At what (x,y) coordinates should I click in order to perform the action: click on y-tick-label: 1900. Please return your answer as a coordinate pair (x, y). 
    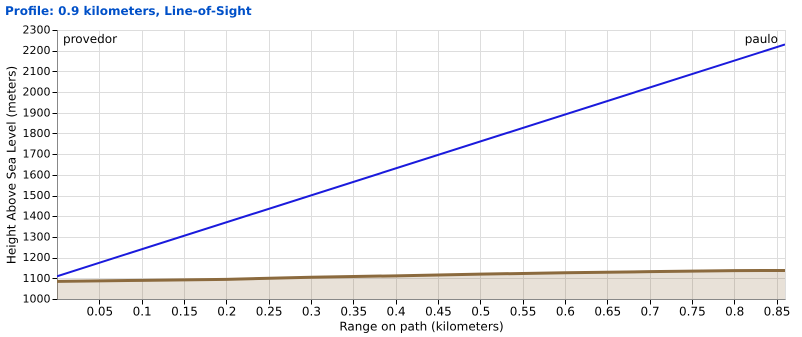
    Looking at the image, I should click on (36, 113).